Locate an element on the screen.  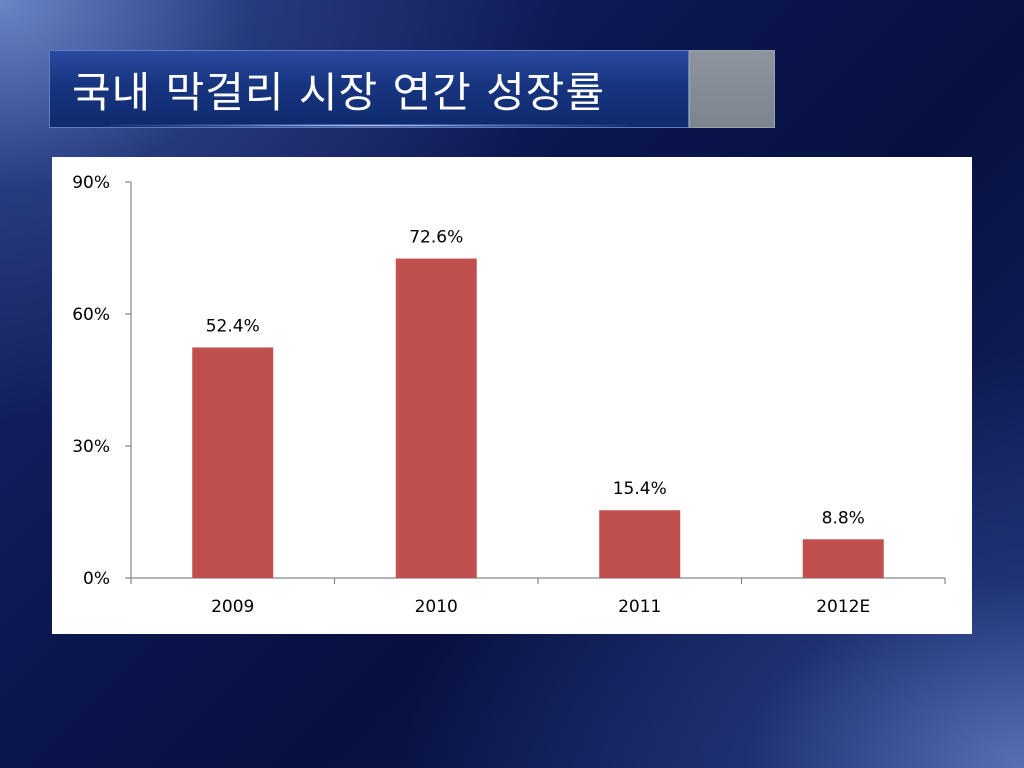
y-axis: 0% 30% 60% 90% is located at coordinates (102, 381).